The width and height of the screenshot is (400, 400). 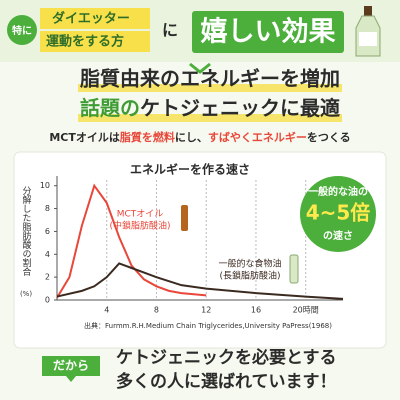 What do you see at coordinates (240, 108) in the screenshot?
I see `headline-rest: ケトジェニックに最適` at bounding box center [240, 108].